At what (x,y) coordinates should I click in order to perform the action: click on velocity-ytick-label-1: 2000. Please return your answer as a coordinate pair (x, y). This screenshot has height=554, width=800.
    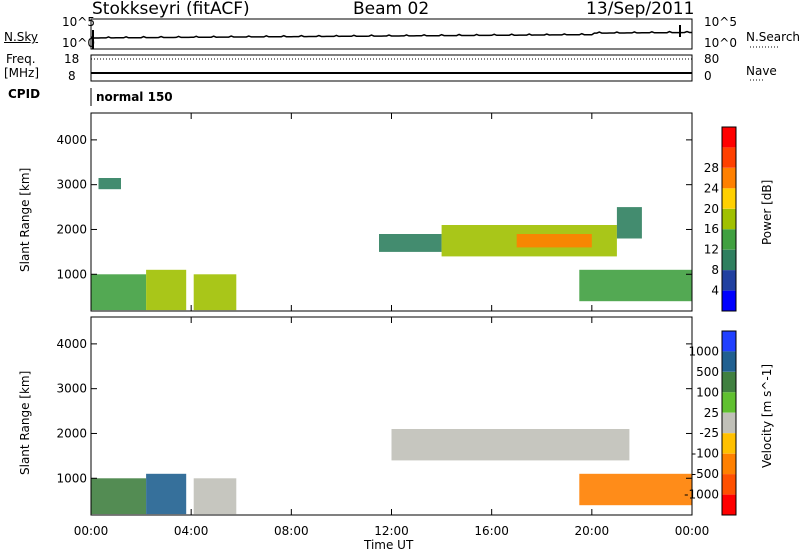
    Looking at the image, I should click on (71, 433).